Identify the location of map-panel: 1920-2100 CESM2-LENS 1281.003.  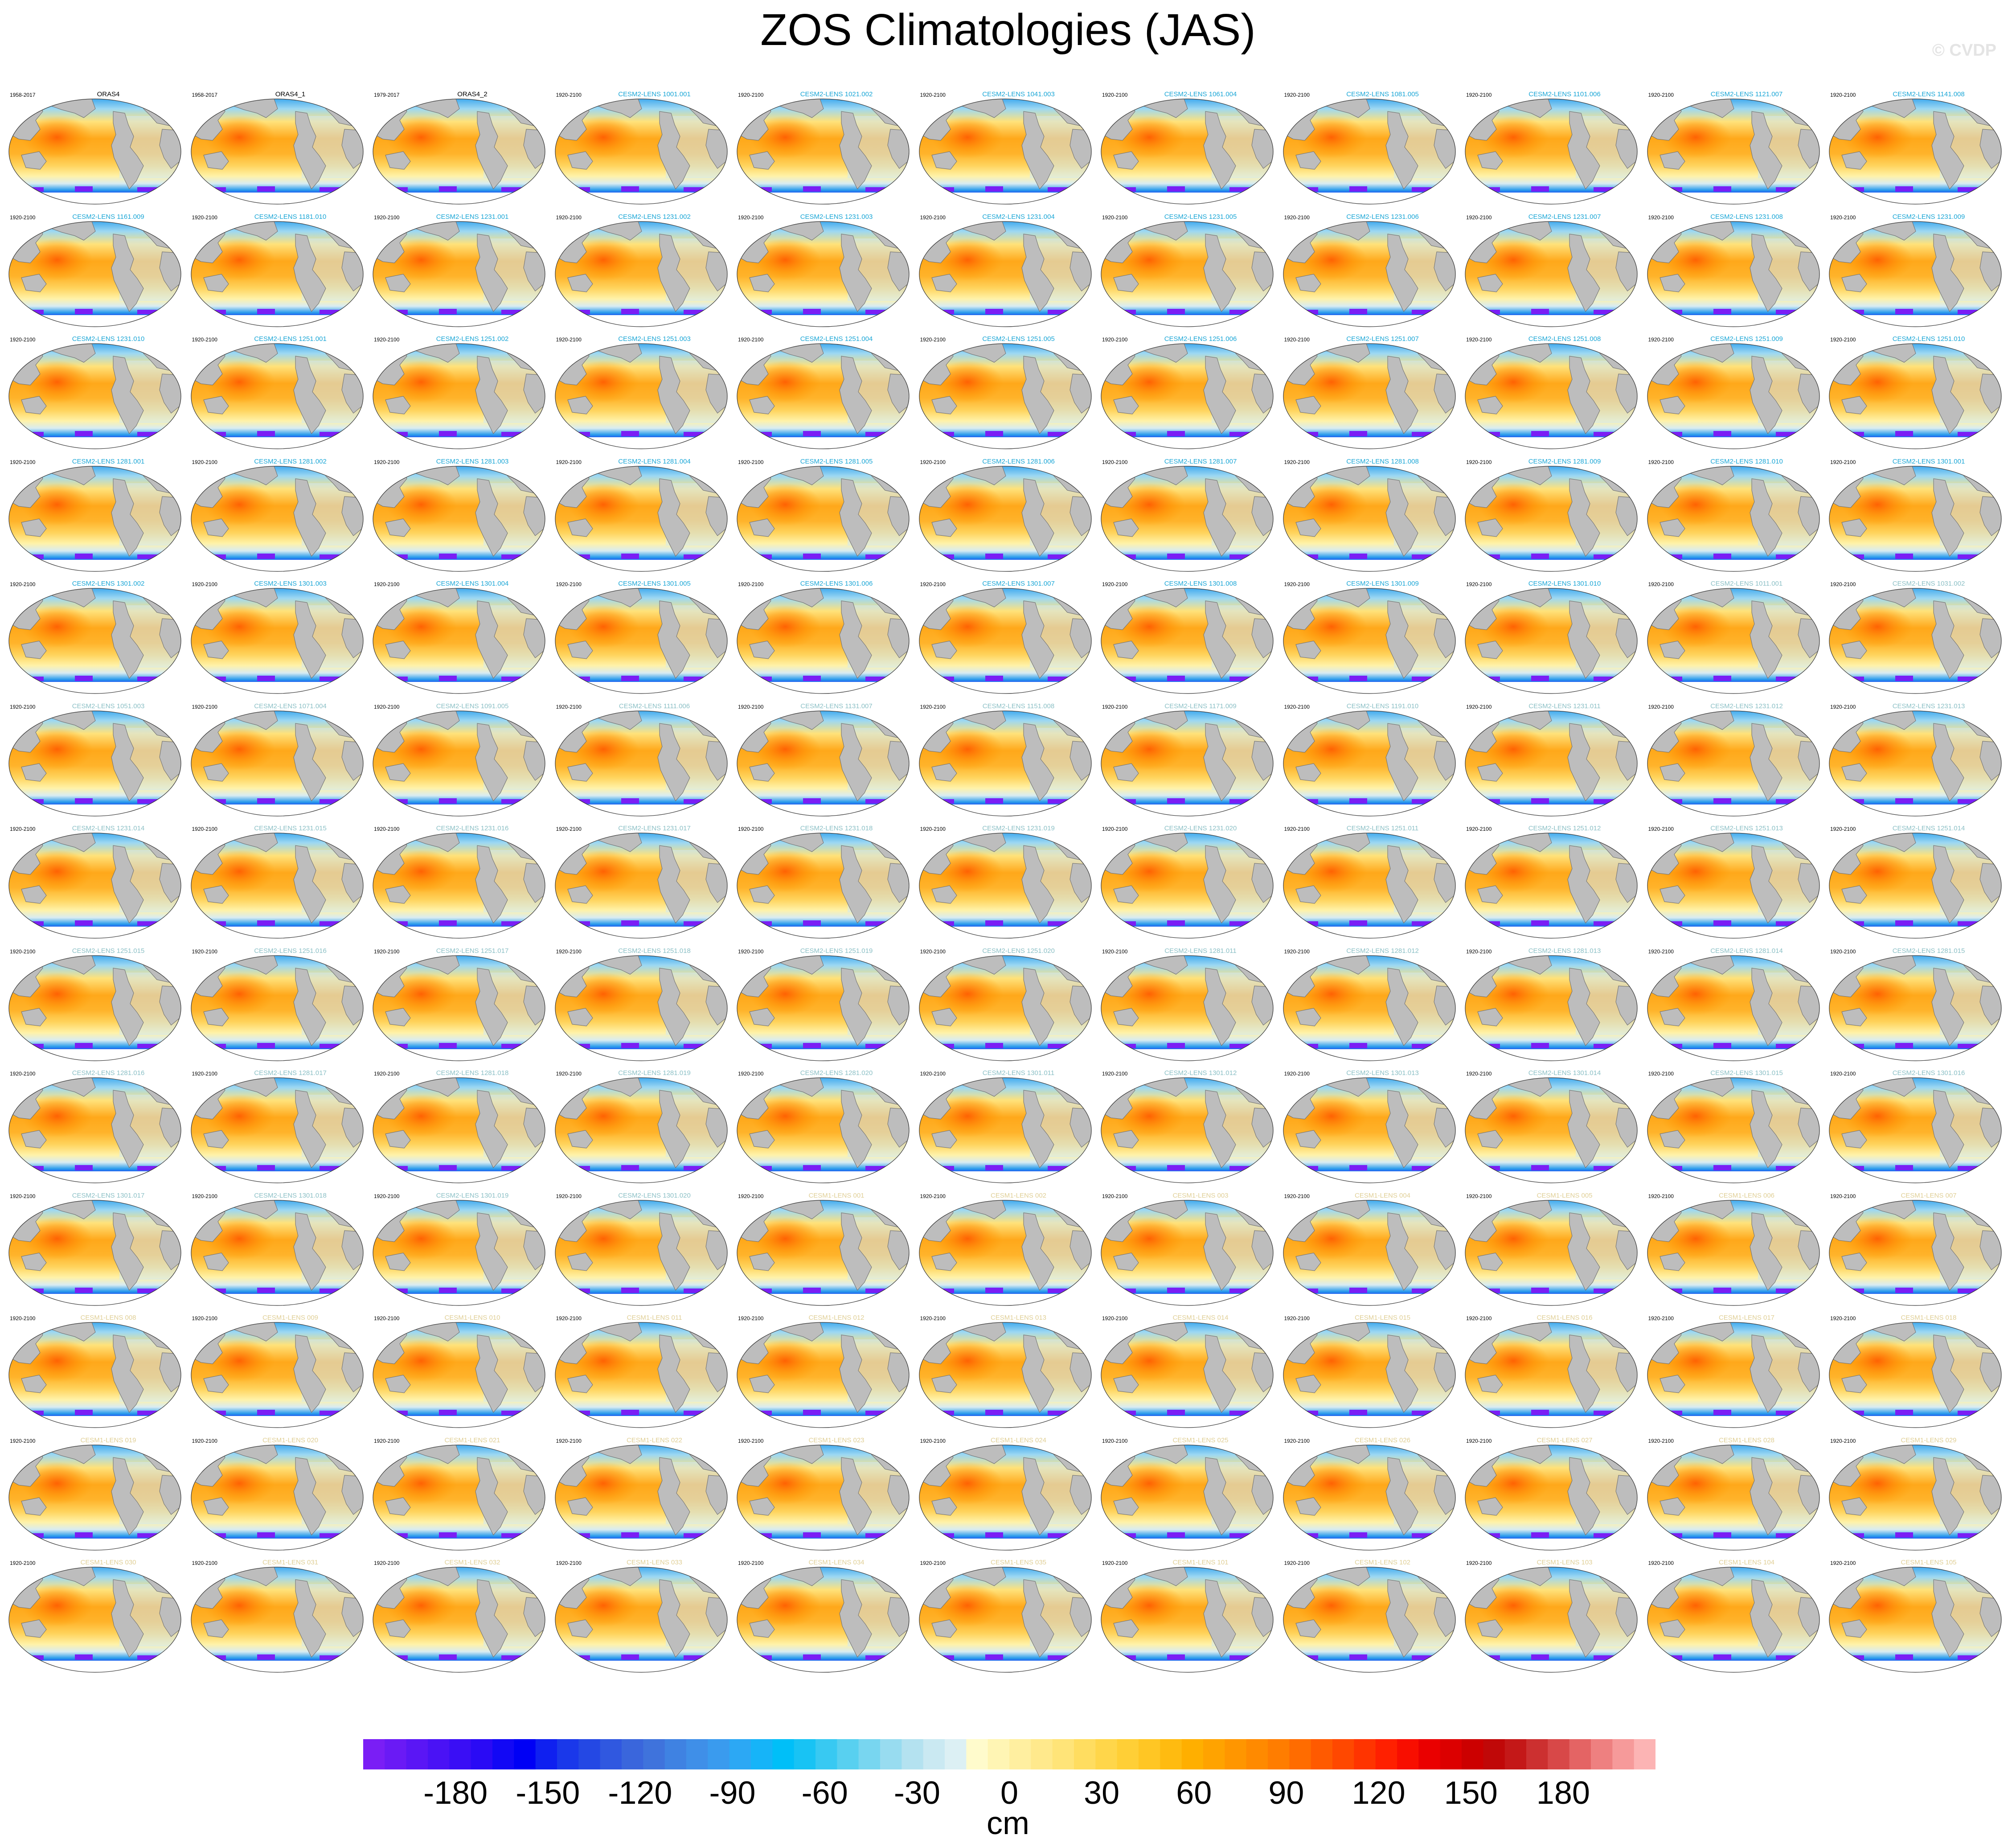
(459, 518).